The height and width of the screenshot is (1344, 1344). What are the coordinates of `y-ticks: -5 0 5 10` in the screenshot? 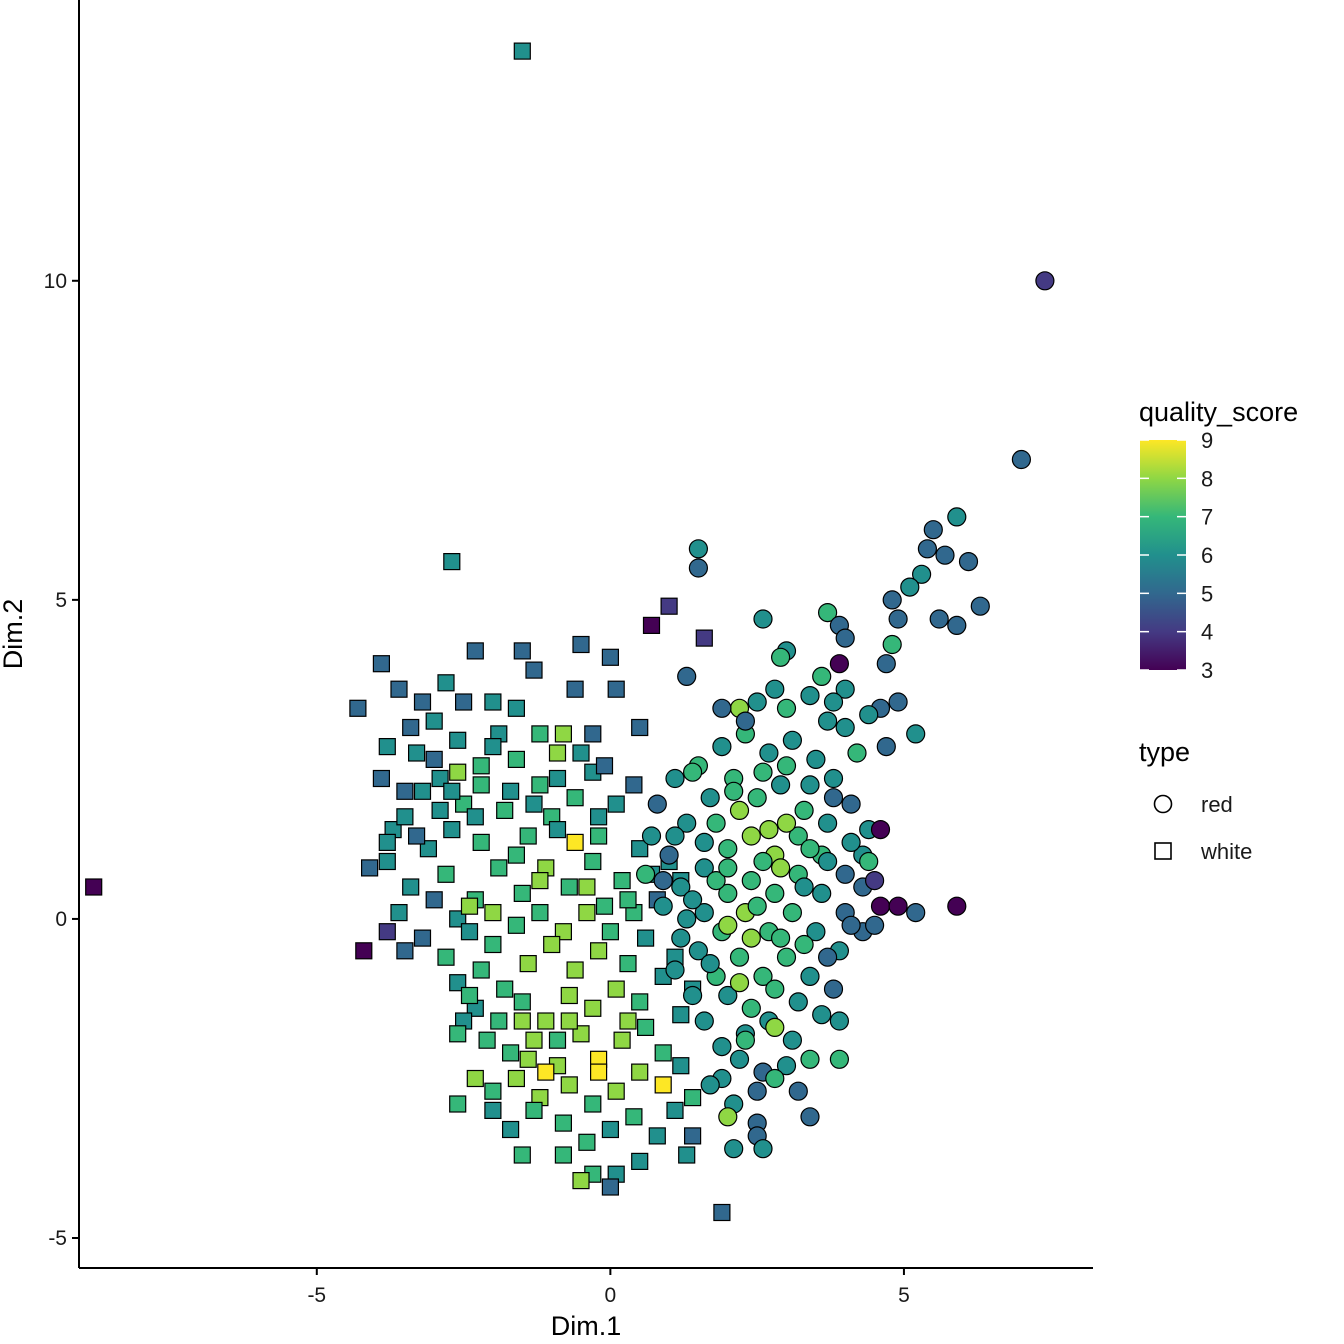 It's located at (61, 760).